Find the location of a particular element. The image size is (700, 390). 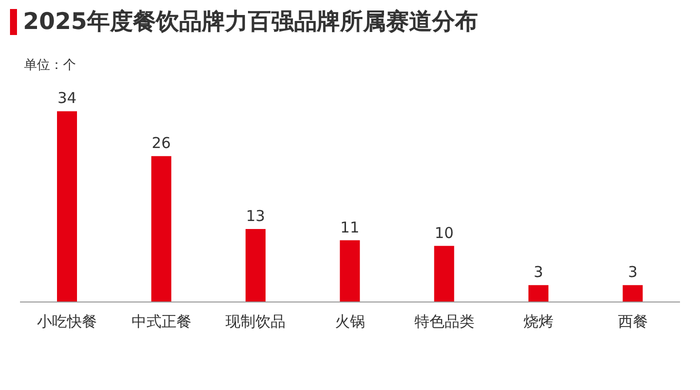

data-label: 11 is located at coordinates (350, 227).